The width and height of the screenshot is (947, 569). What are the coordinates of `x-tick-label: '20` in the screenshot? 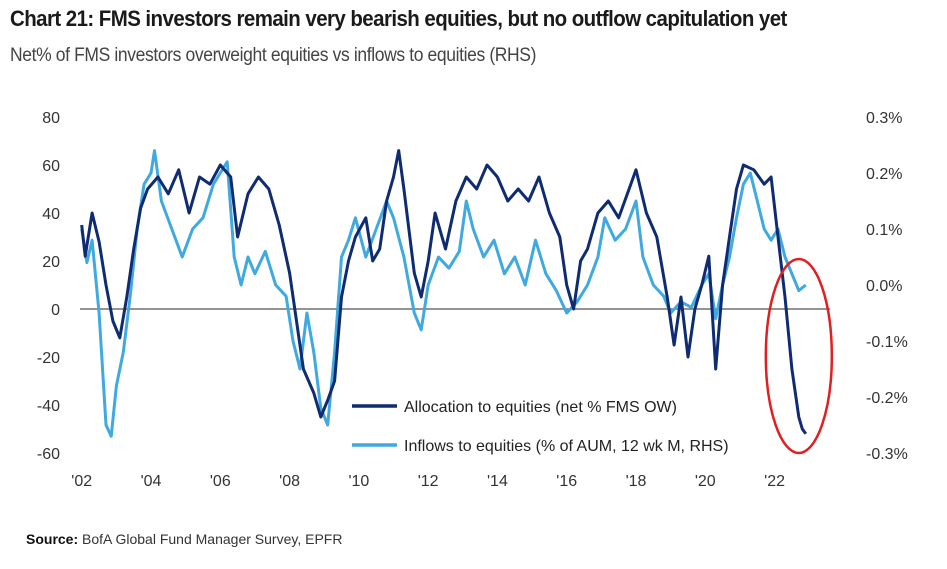 It's located at (705, 481).